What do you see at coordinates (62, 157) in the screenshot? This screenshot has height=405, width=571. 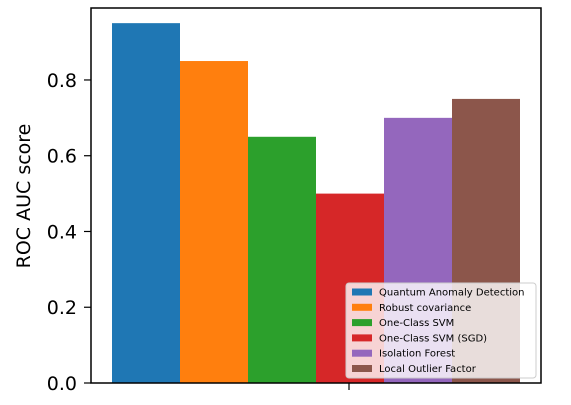 I see `y-tick-label: 0.6` at bounding box center [62, 157].